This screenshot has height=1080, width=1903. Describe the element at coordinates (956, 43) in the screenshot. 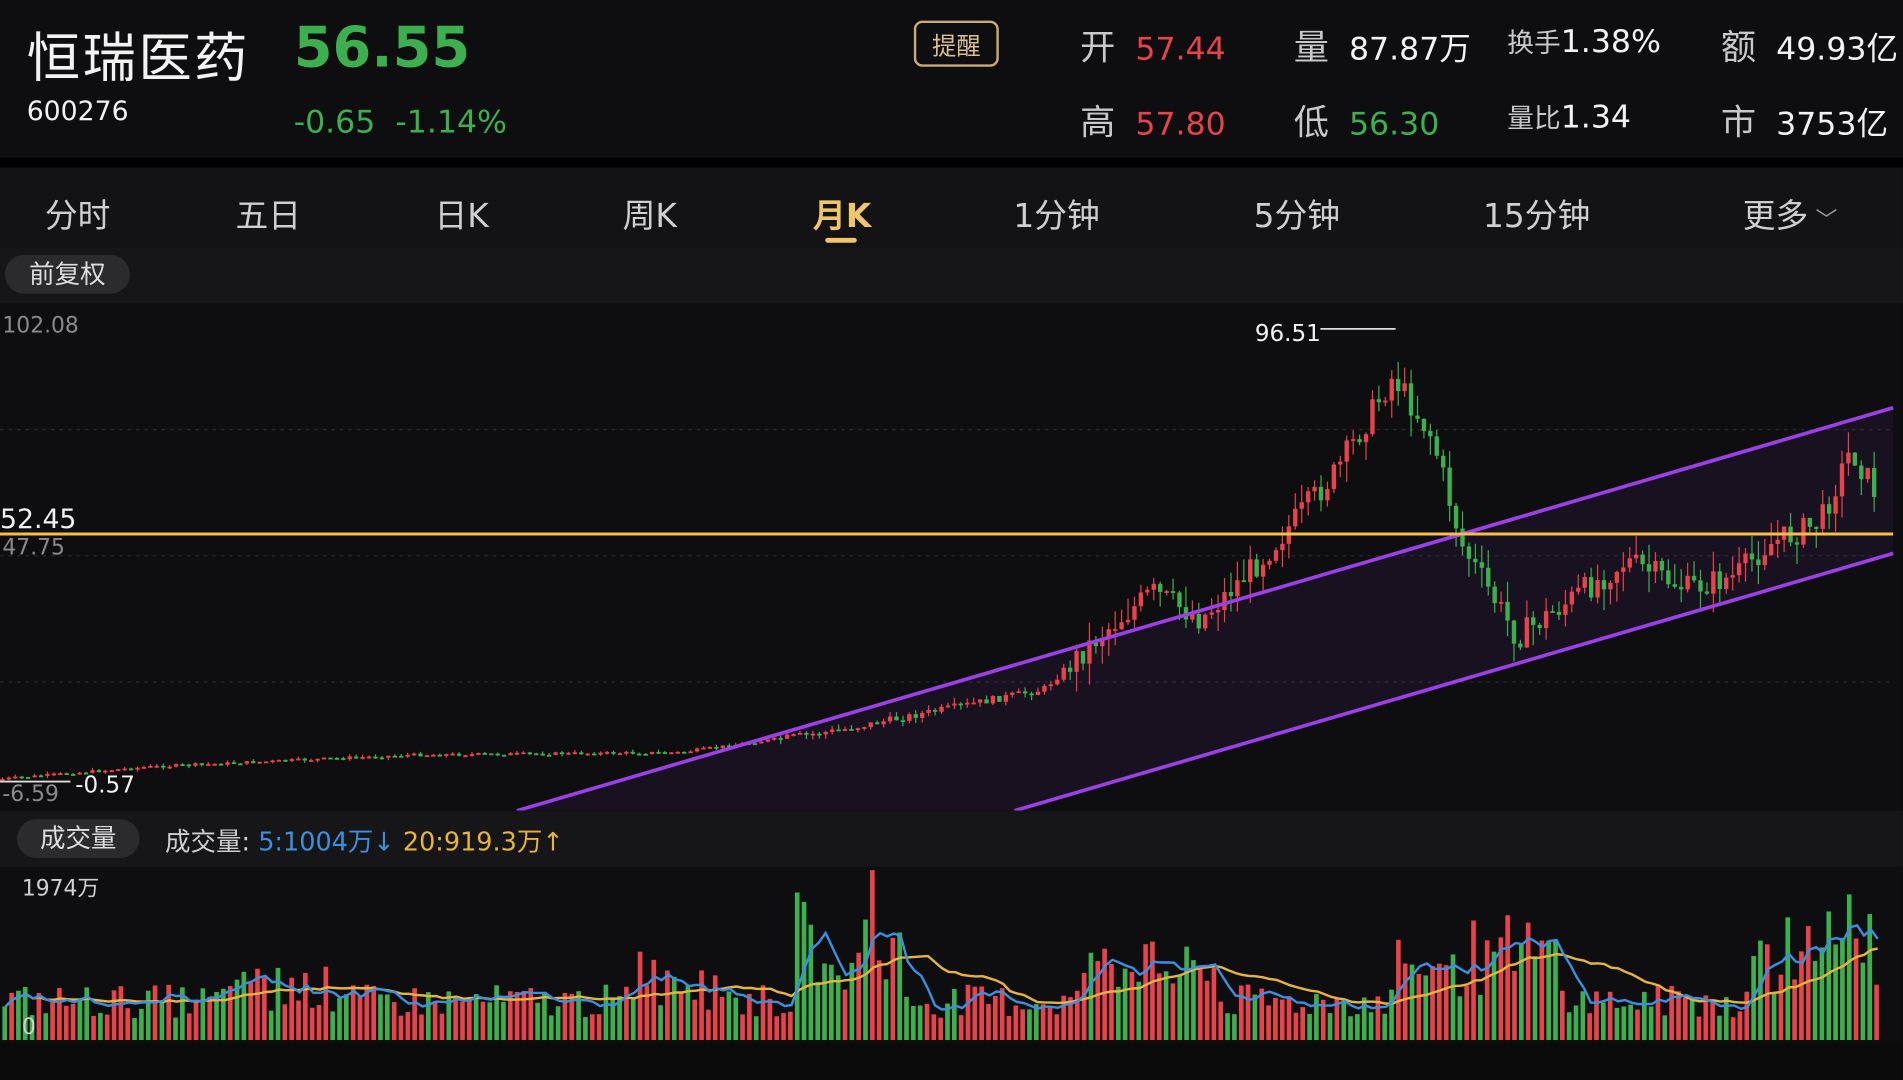

I see `alert-button: 提醒` at that location.